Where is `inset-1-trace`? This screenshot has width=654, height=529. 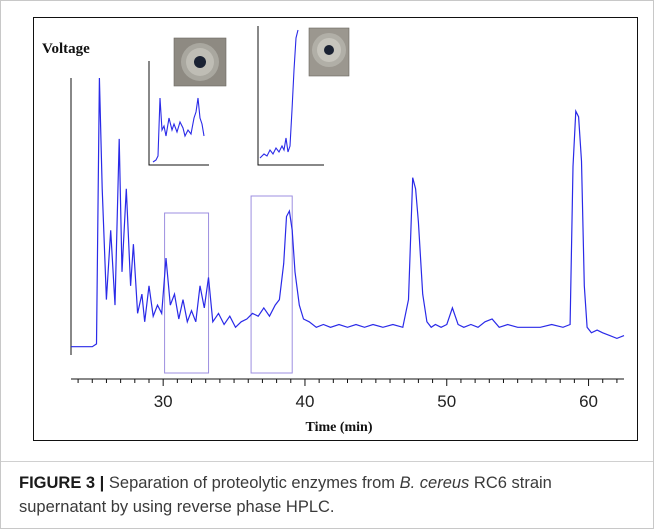
inset-1-trace is located at coordinates (178, 130).